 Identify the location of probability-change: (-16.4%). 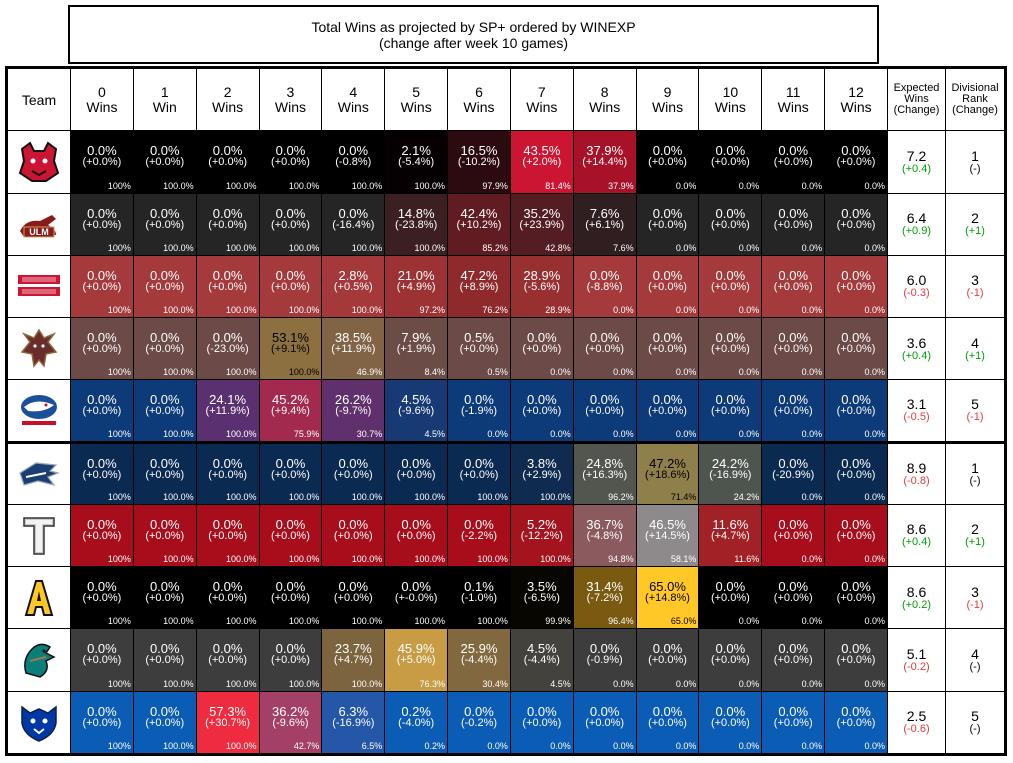
(353, 224).